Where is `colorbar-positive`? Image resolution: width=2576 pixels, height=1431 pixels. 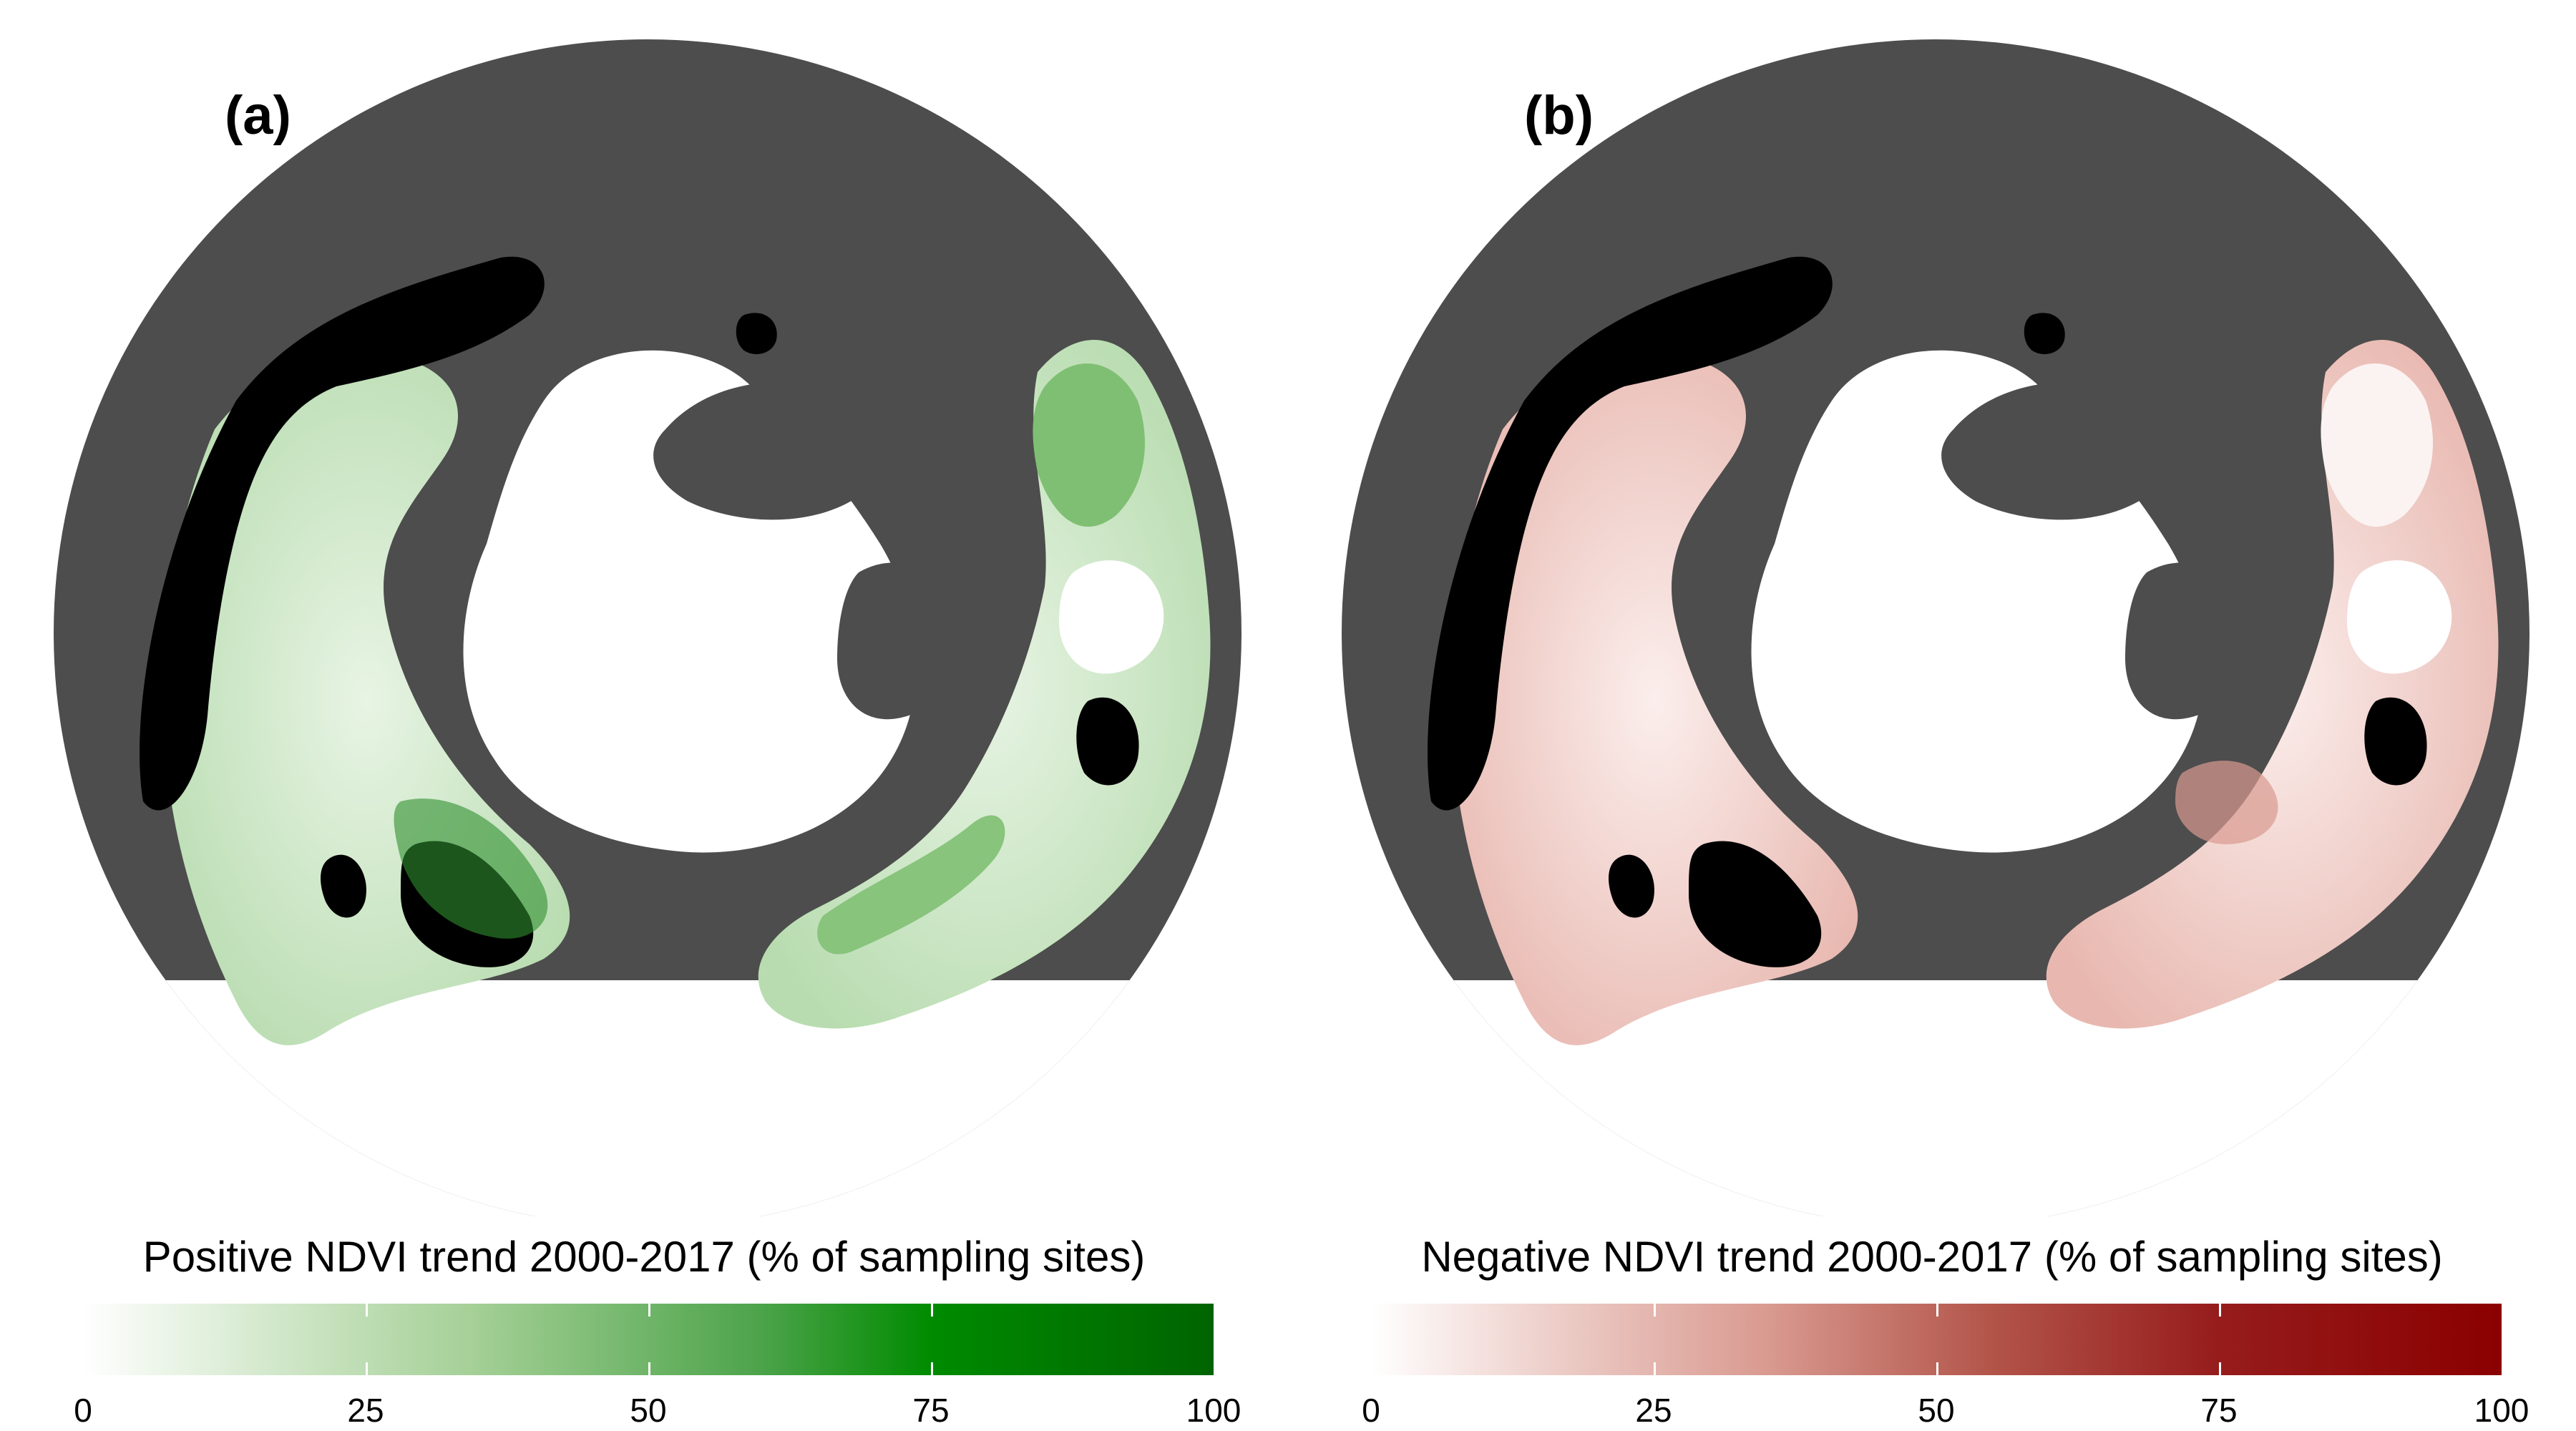
colorbar-positive is located at coordinates (648, 1339).